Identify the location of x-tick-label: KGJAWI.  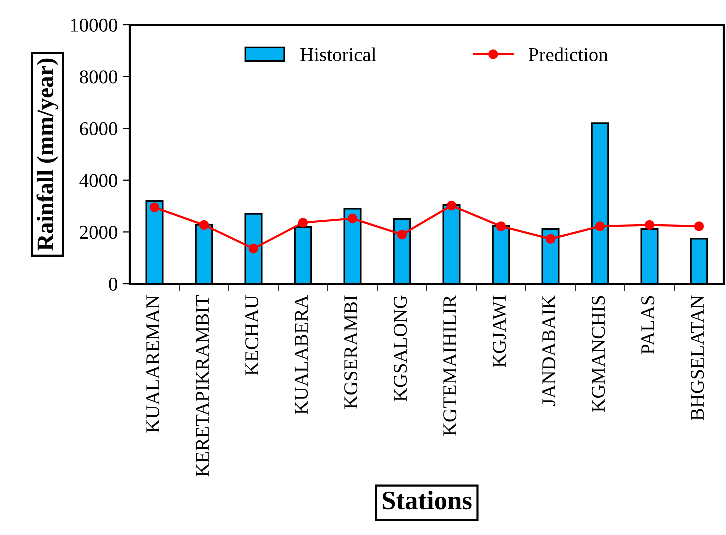
(499, 332).